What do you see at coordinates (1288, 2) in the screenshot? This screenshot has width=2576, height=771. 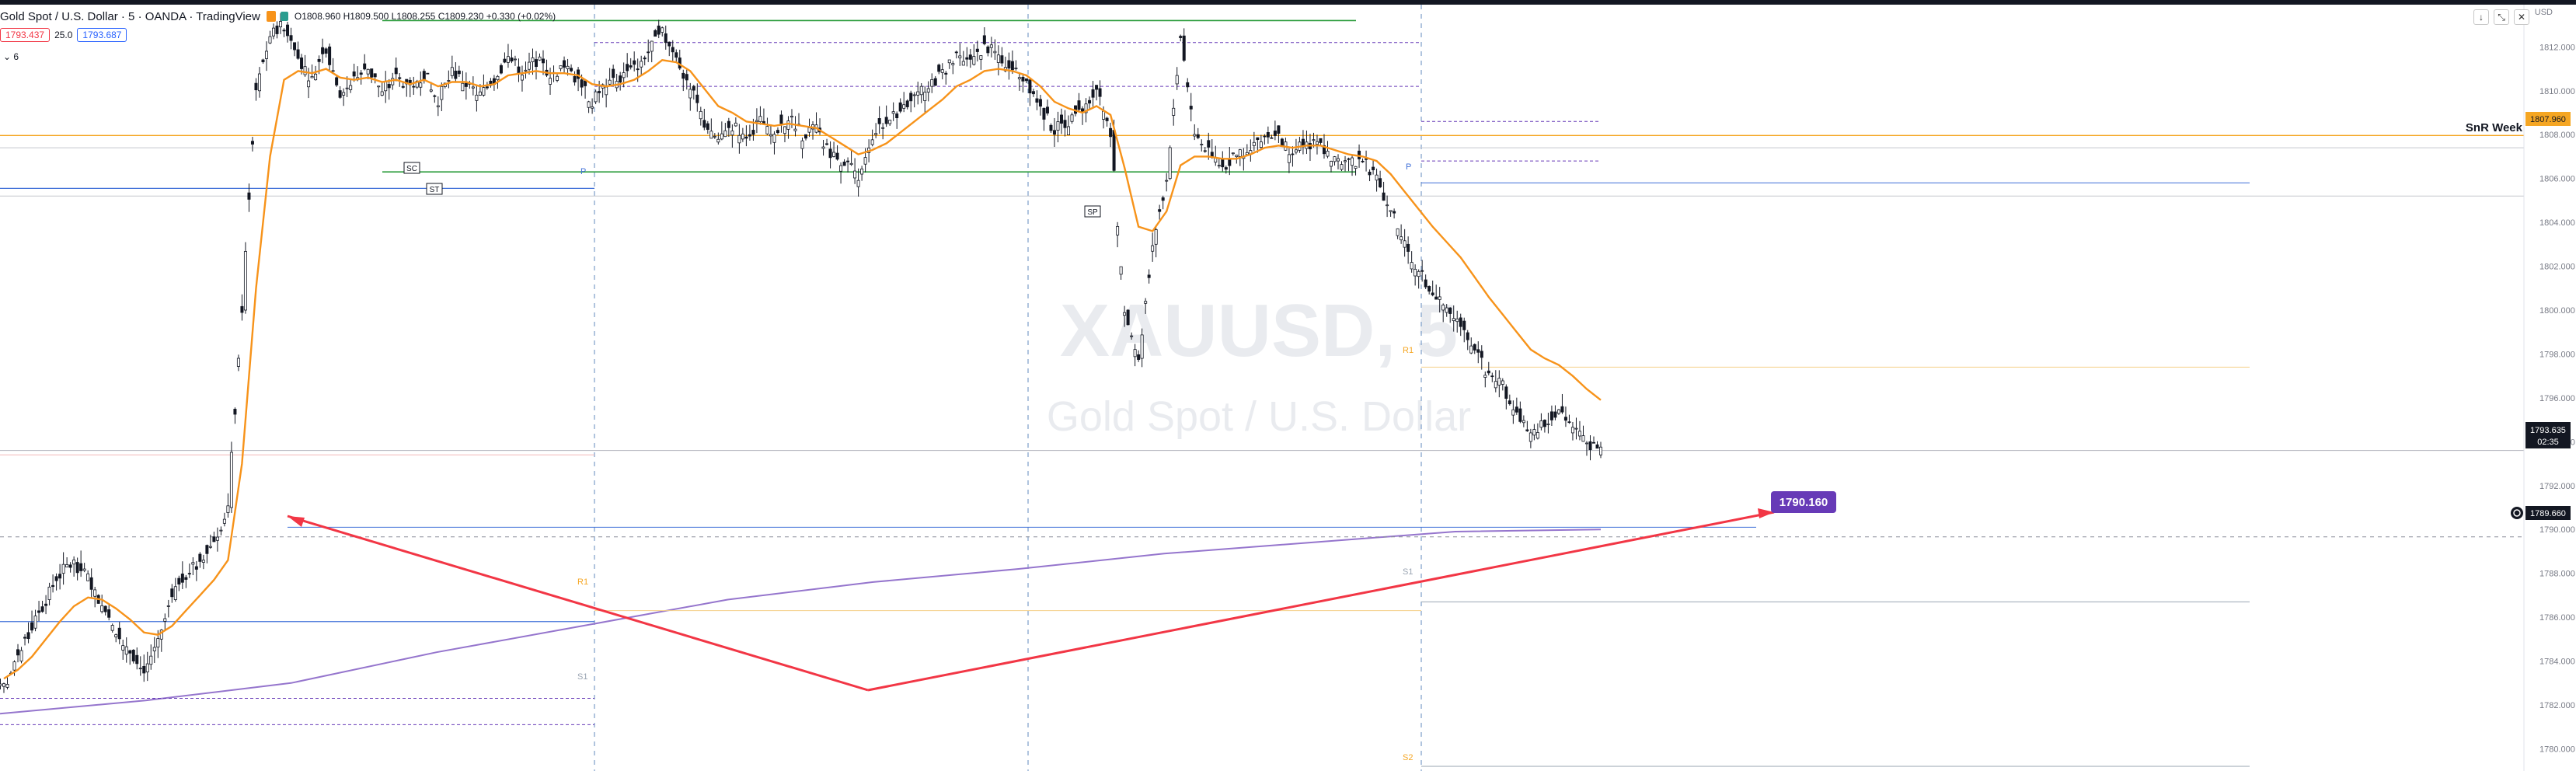 I see `window-top-bar` at bounding box center [1288, 2].